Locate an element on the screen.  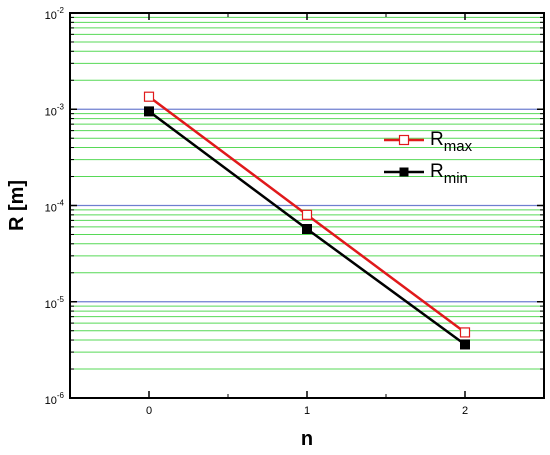
x-tick-label: 1 is located at coordinates (307, 411).